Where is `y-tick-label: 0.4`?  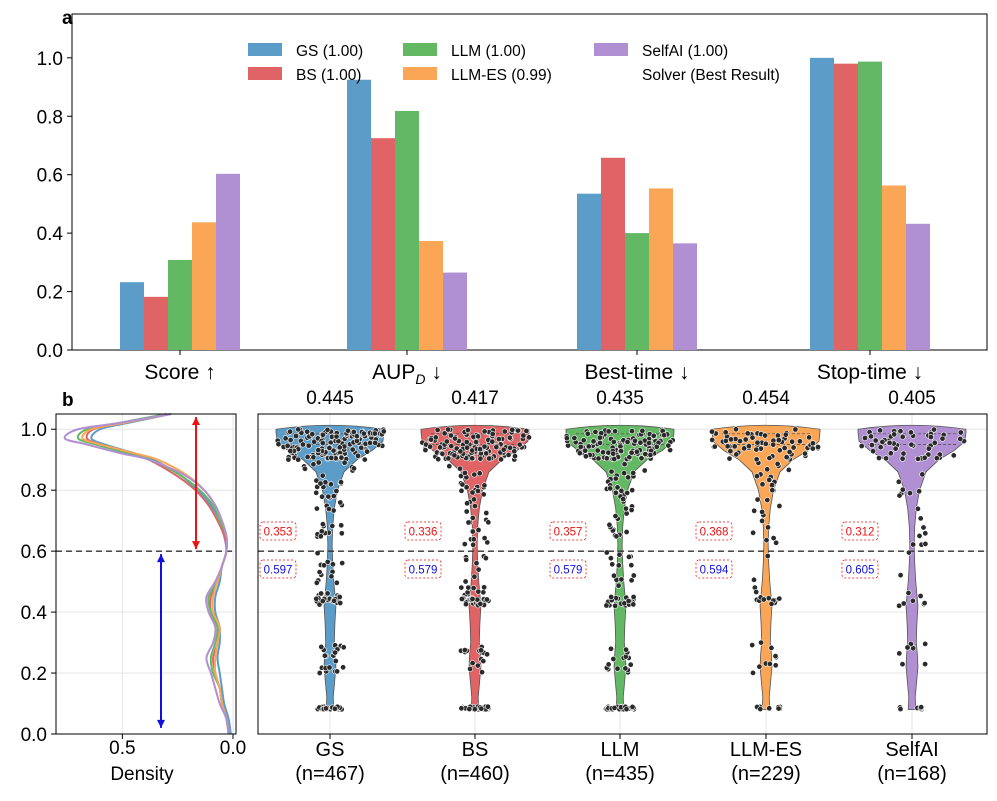
y-tick-label: 0.4 is located at coordinates (50, 234).